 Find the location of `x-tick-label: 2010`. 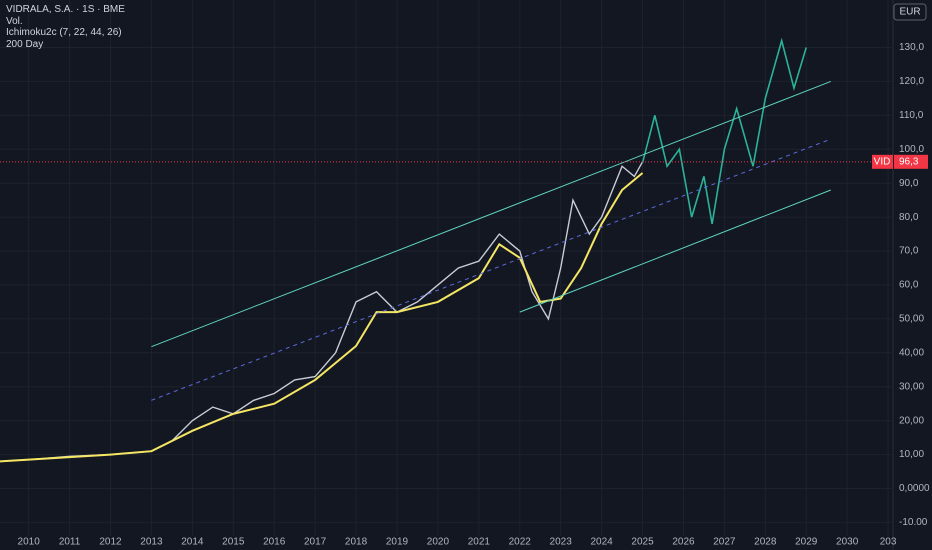

x-tick-label: 2010 is located at coordinates (29, 542).